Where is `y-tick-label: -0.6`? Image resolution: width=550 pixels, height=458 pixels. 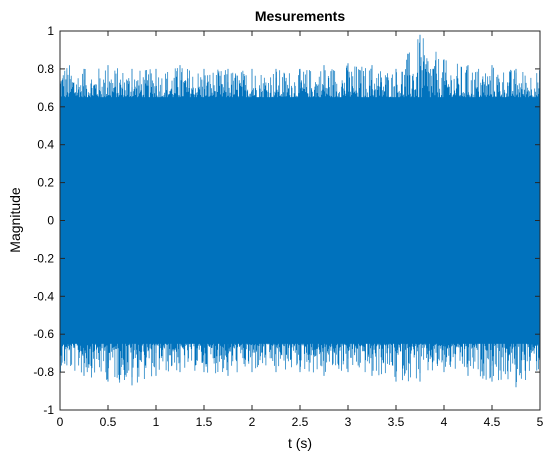 y-tick-label: -0.6 is located at coordinates (43, 334).